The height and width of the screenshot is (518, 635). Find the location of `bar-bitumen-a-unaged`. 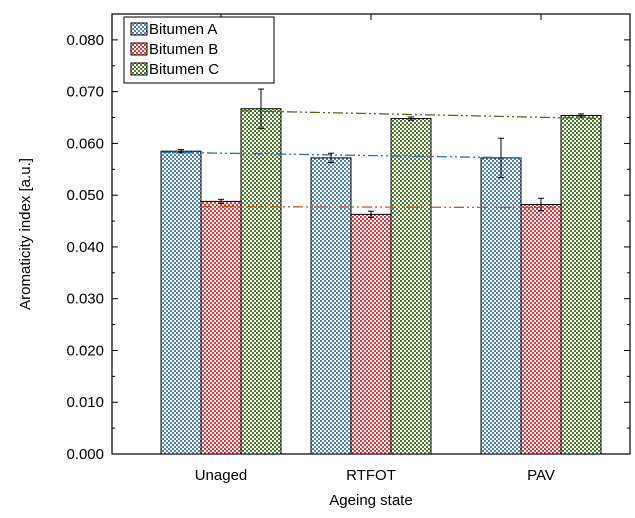

bar-bitumen-a-unaged is located at coordinates (181, 302).